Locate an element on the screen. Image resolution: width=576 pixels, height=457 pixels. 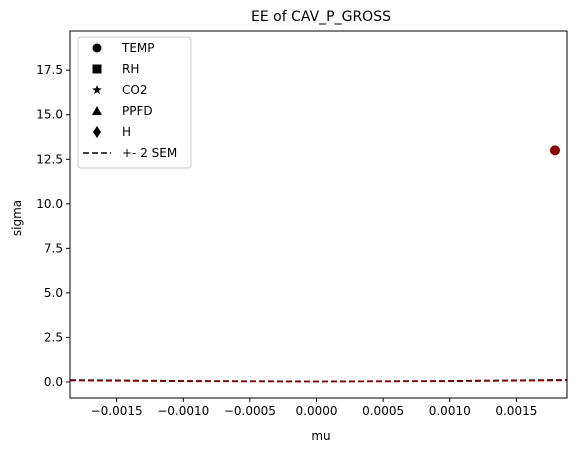
x-tick-label: −0.0010 is located at coordinates (183, 411).